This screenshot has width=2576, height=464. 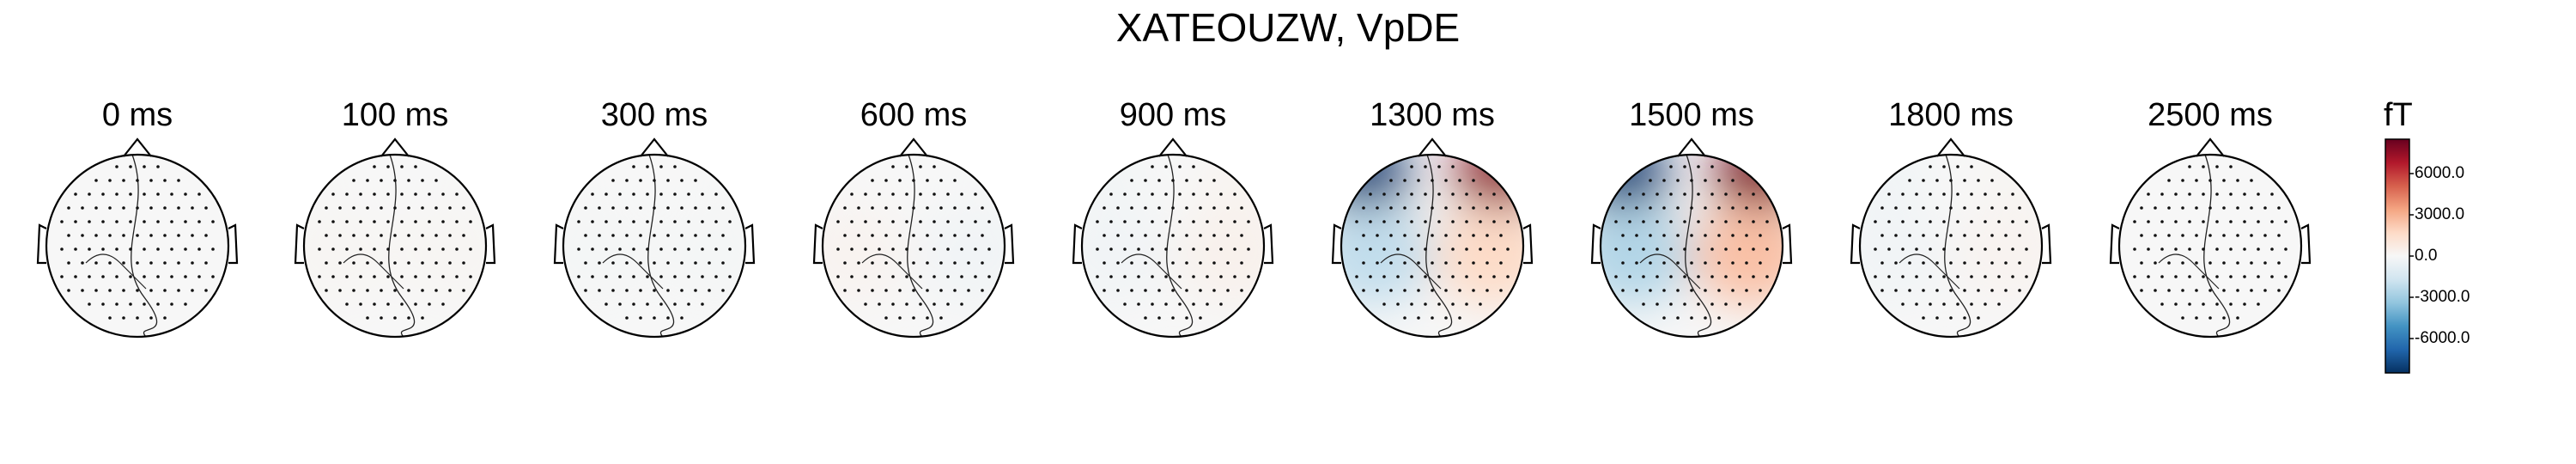 What do you see at coordinates (2440, 173) in the screenshot?
I see `colorbar-tick-label: 6000.0` at bounding box center [2440, 173].